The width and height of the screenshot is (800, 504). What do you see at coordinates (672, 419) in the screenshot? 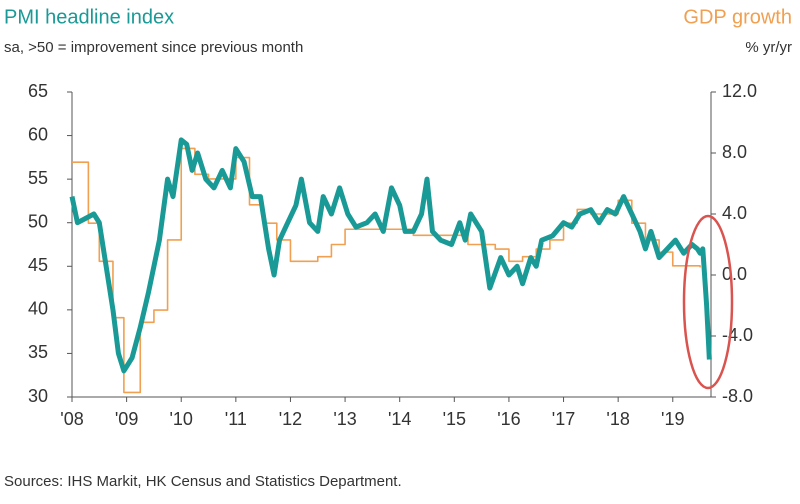
I see `x-tick-label: '19` at bounding box center [672, 419].